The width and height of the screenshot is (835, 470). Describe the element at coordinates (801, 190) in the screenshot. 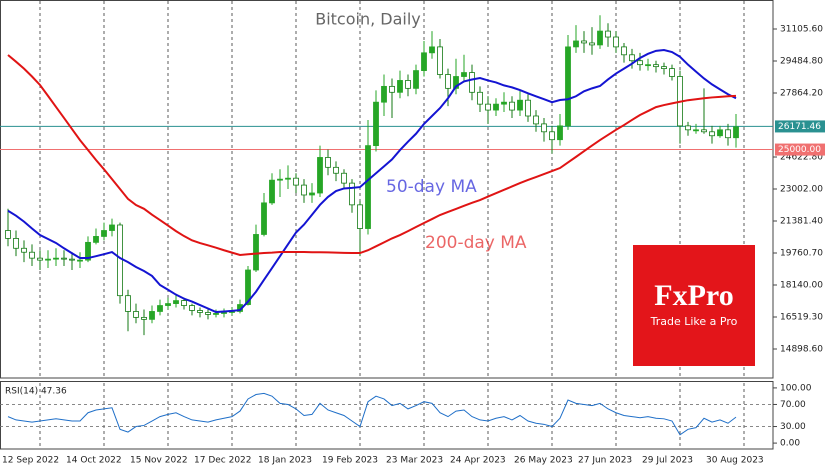

I see `y-tick-label: 23002.00` at that location.